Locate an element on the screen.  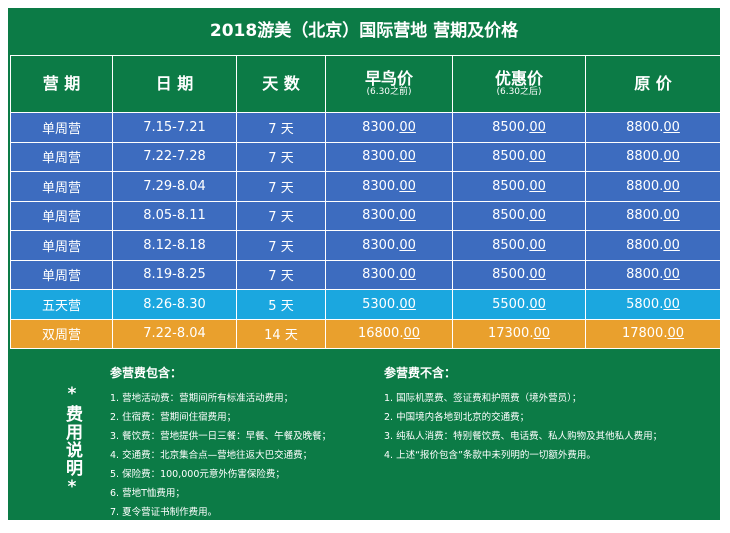
table-cell: 5500.00 is located at coordinates (519, 304).